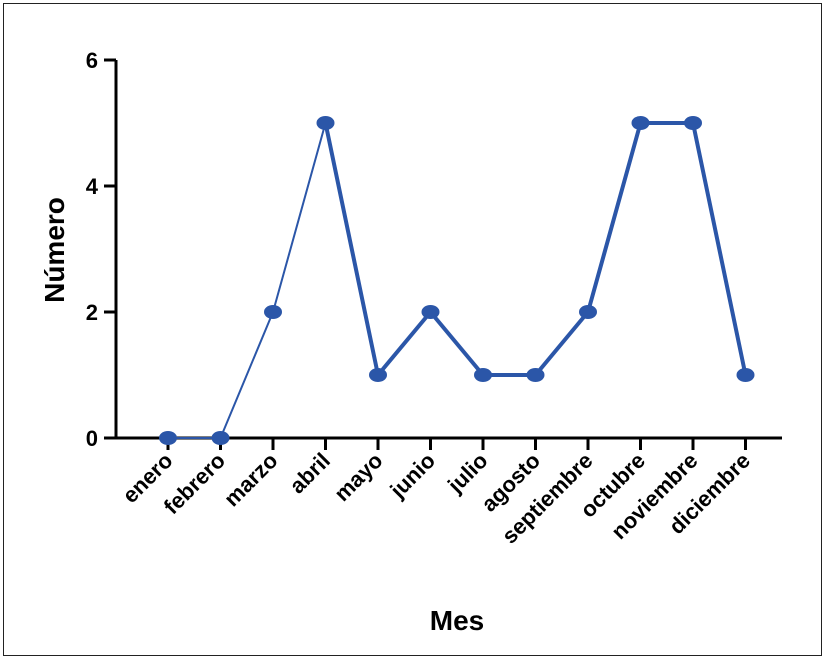  Describe the element at coordinates (92, 186) in the screenshot. I see `y-tick-label: 4` at that location.